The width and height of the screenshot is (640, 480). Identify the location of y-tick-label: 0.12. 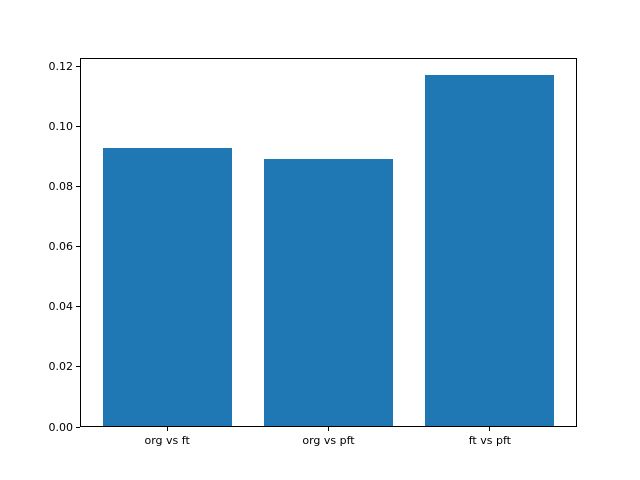
(61, 66).